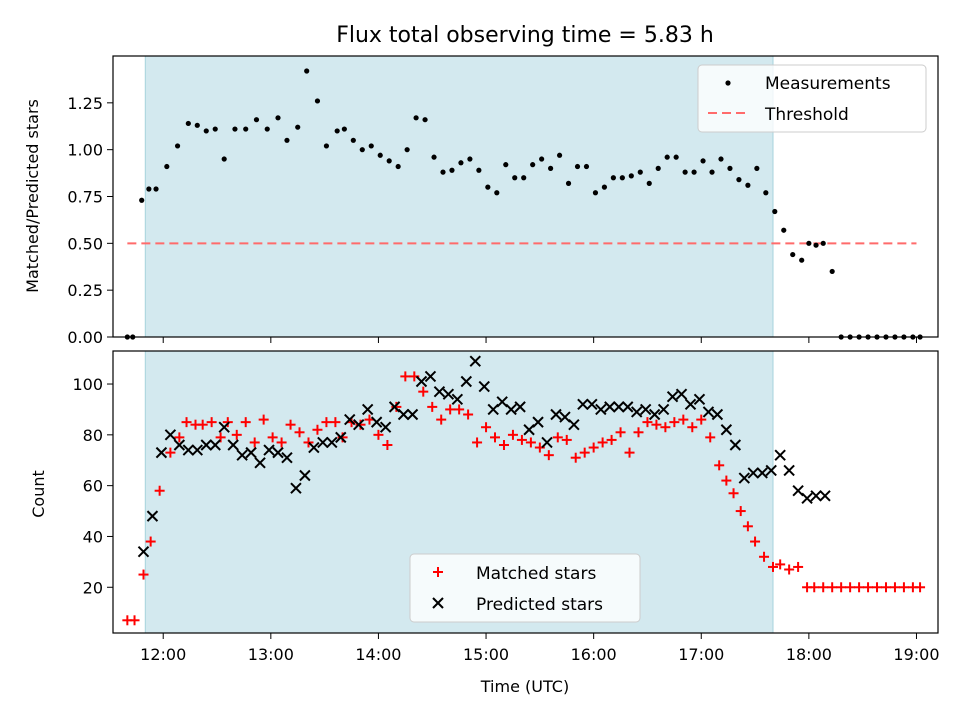 This screenshot has height=720, width=960. What do you see at coordinates (525, 588) in the screenshot?
I see `bottom-legend: Matched stars Predicted stars` at bounding box center [525, 588].